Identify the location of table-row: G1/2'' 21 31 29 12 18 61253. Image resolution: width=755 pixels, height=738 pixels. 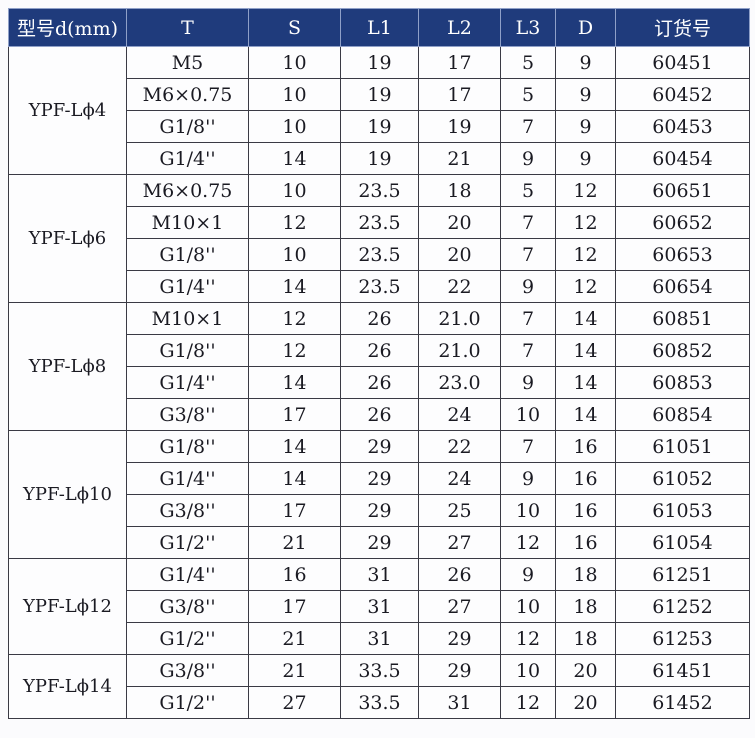
(379, 638).